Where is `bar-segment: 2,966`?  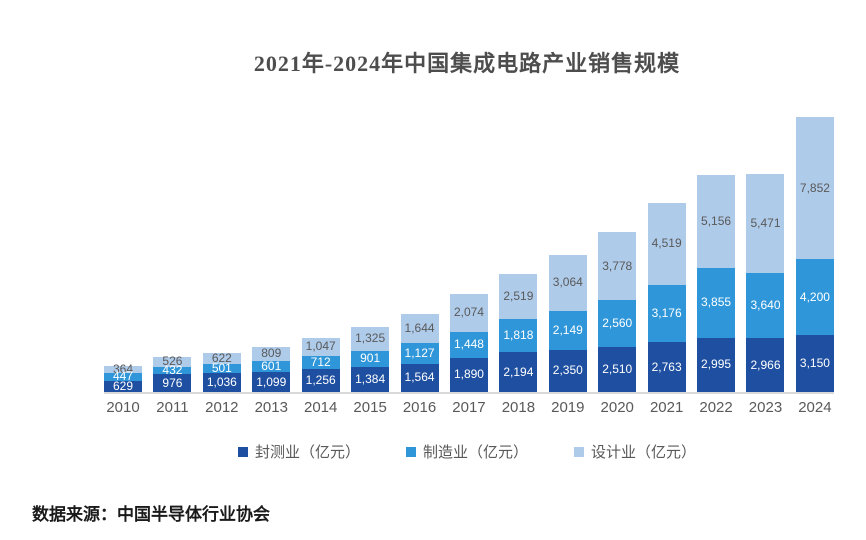 bar-segment: 2,966 is located at coordinates (765, 365).